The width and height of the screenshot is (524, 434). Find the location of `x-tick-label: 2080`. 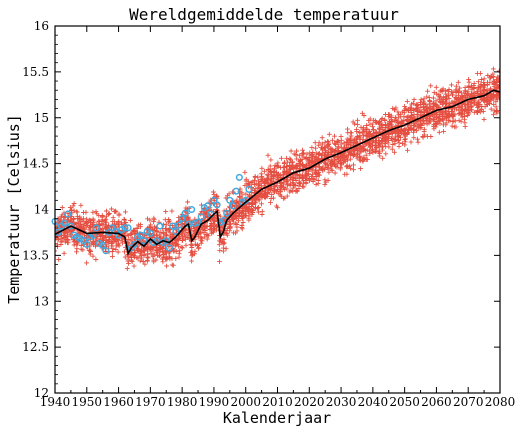

x-tick-label: 2080 is located at coordinates (500, 402).